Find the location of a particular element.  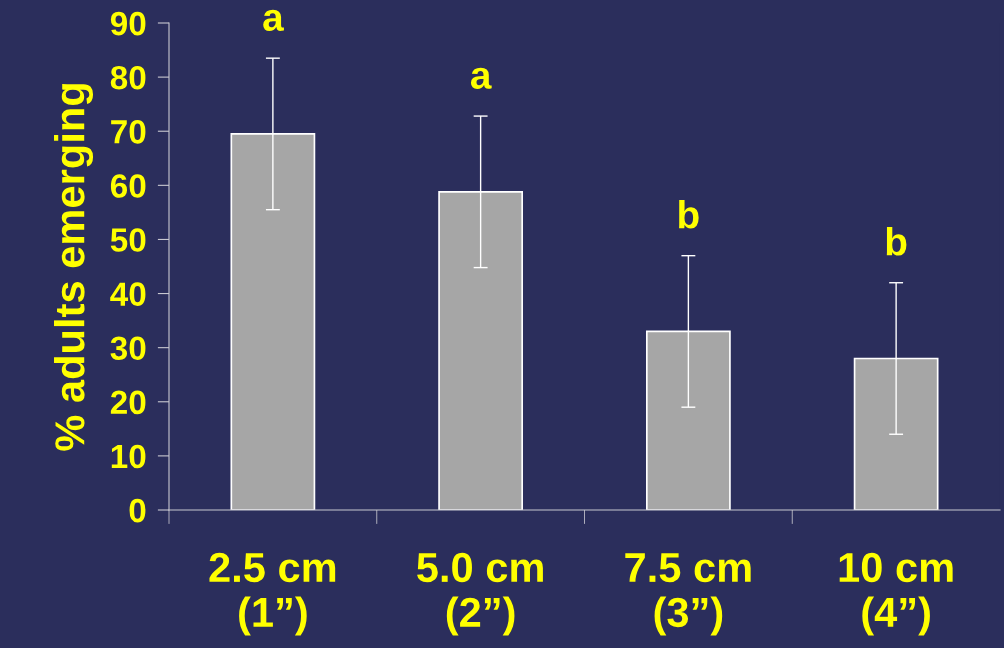

x-tick-label: 7.5 cm (3”) is located at coordinates (688, 594).